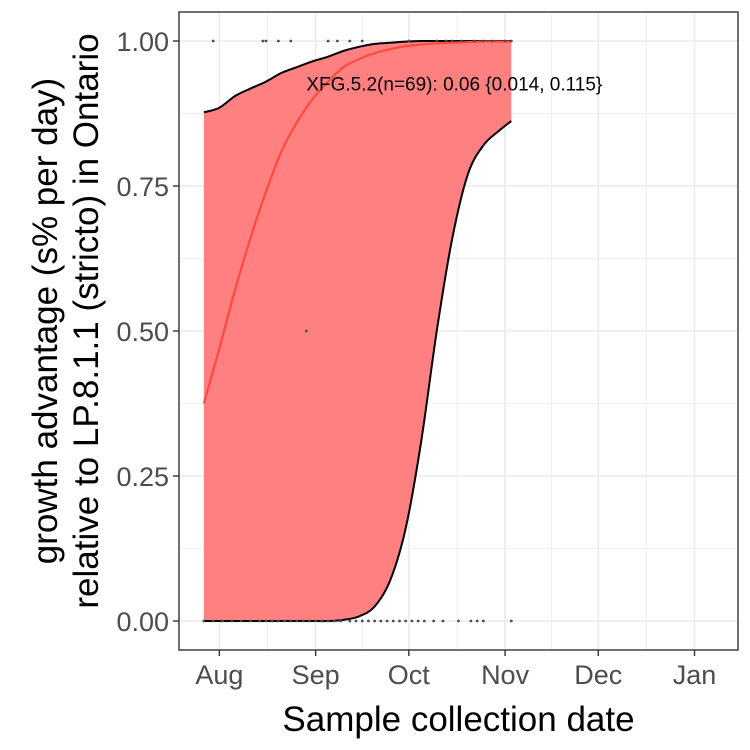  Describe the element at coordinates (142, 187) in the screenshot. I see `y-tick-label: 0.75` at that location.